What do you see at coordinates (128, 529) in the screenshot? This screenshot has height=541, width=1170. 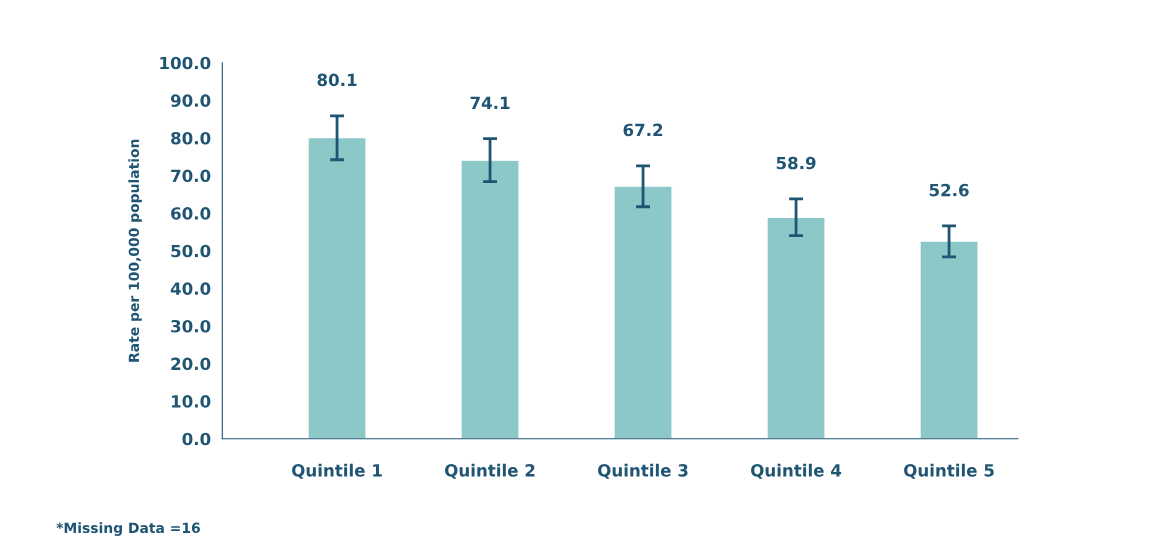 I see `text: *Missing Data =16` at bounding box center [128, 529].